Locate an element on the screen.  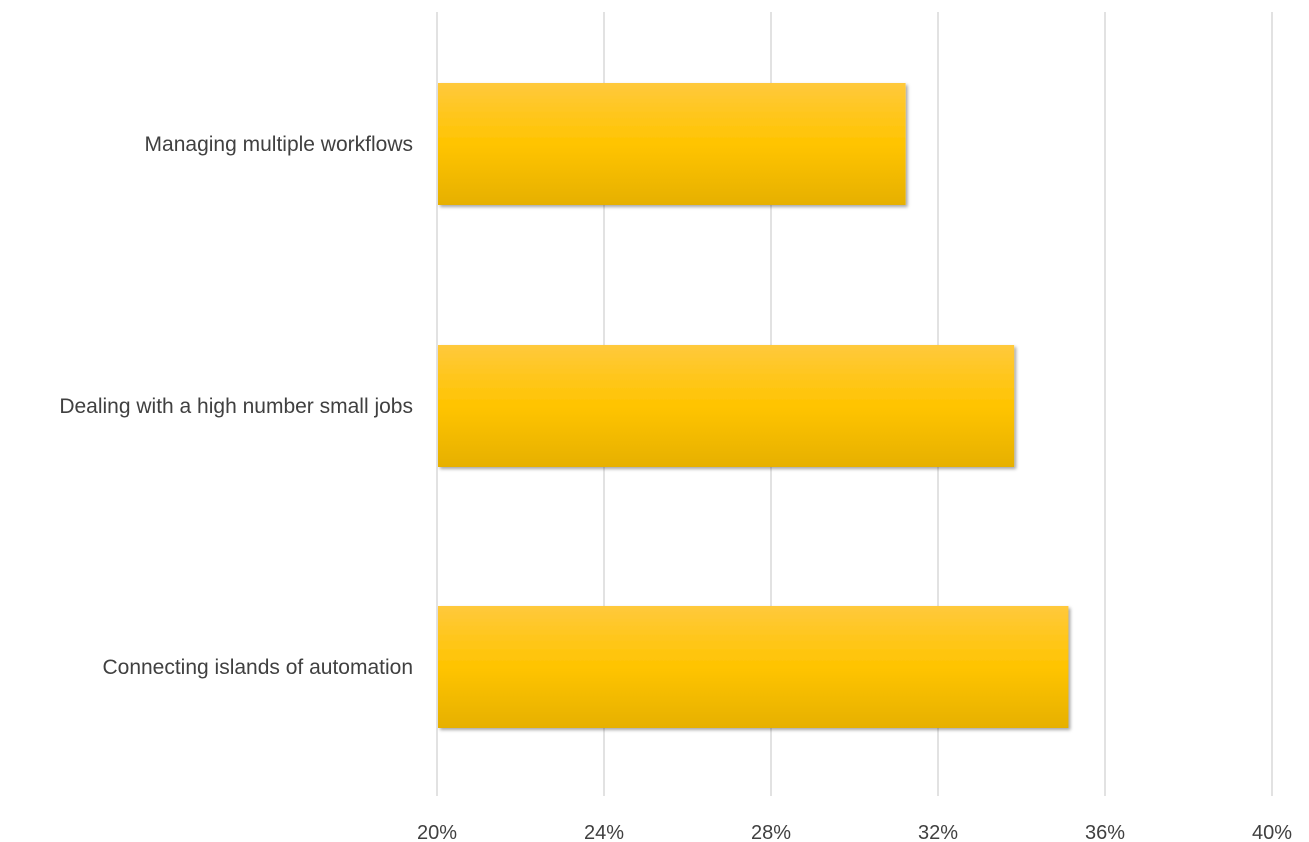
category-label: Dealing with a high number small jobs is located at coordinates (236, 406).